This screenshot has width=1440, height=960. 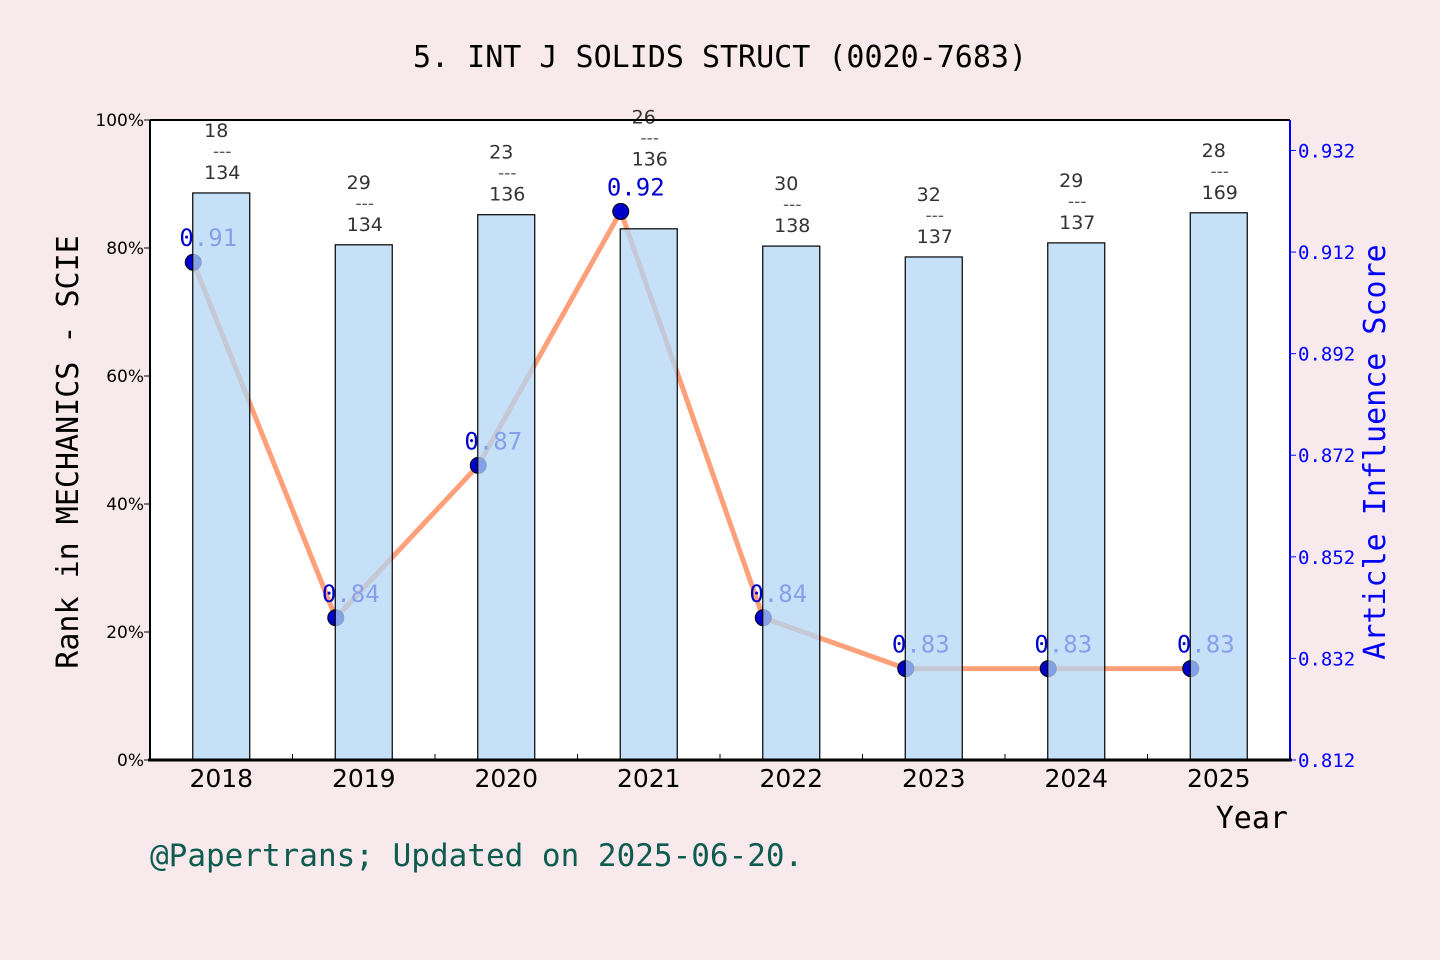 I want to click on rank-label: 28, so click(x=1214, y=151).